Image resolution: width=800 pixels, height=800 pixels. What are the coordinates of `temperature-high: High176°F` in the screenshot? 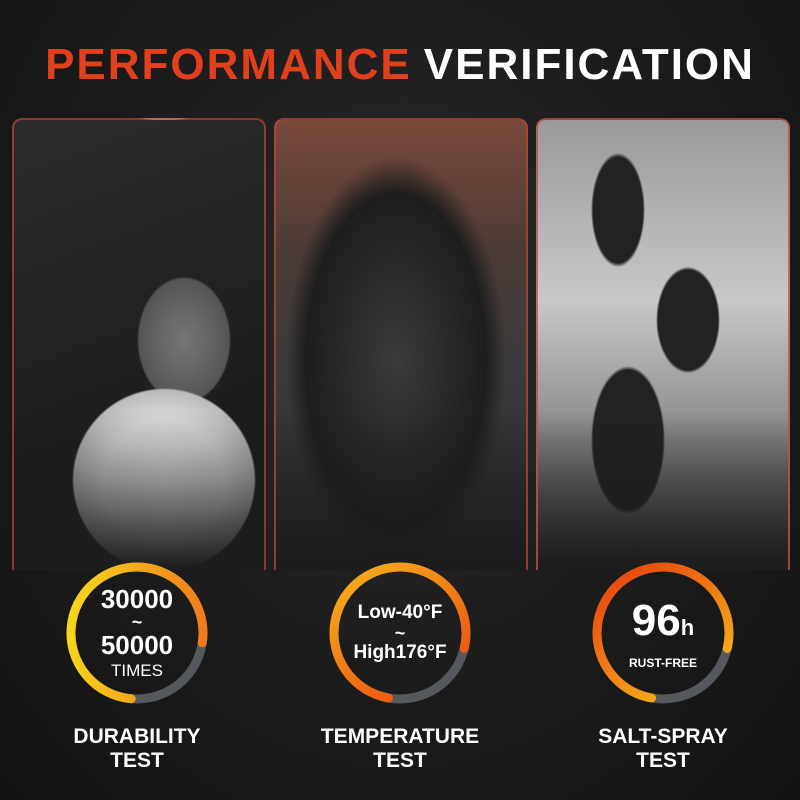 It's located at (400, 652).